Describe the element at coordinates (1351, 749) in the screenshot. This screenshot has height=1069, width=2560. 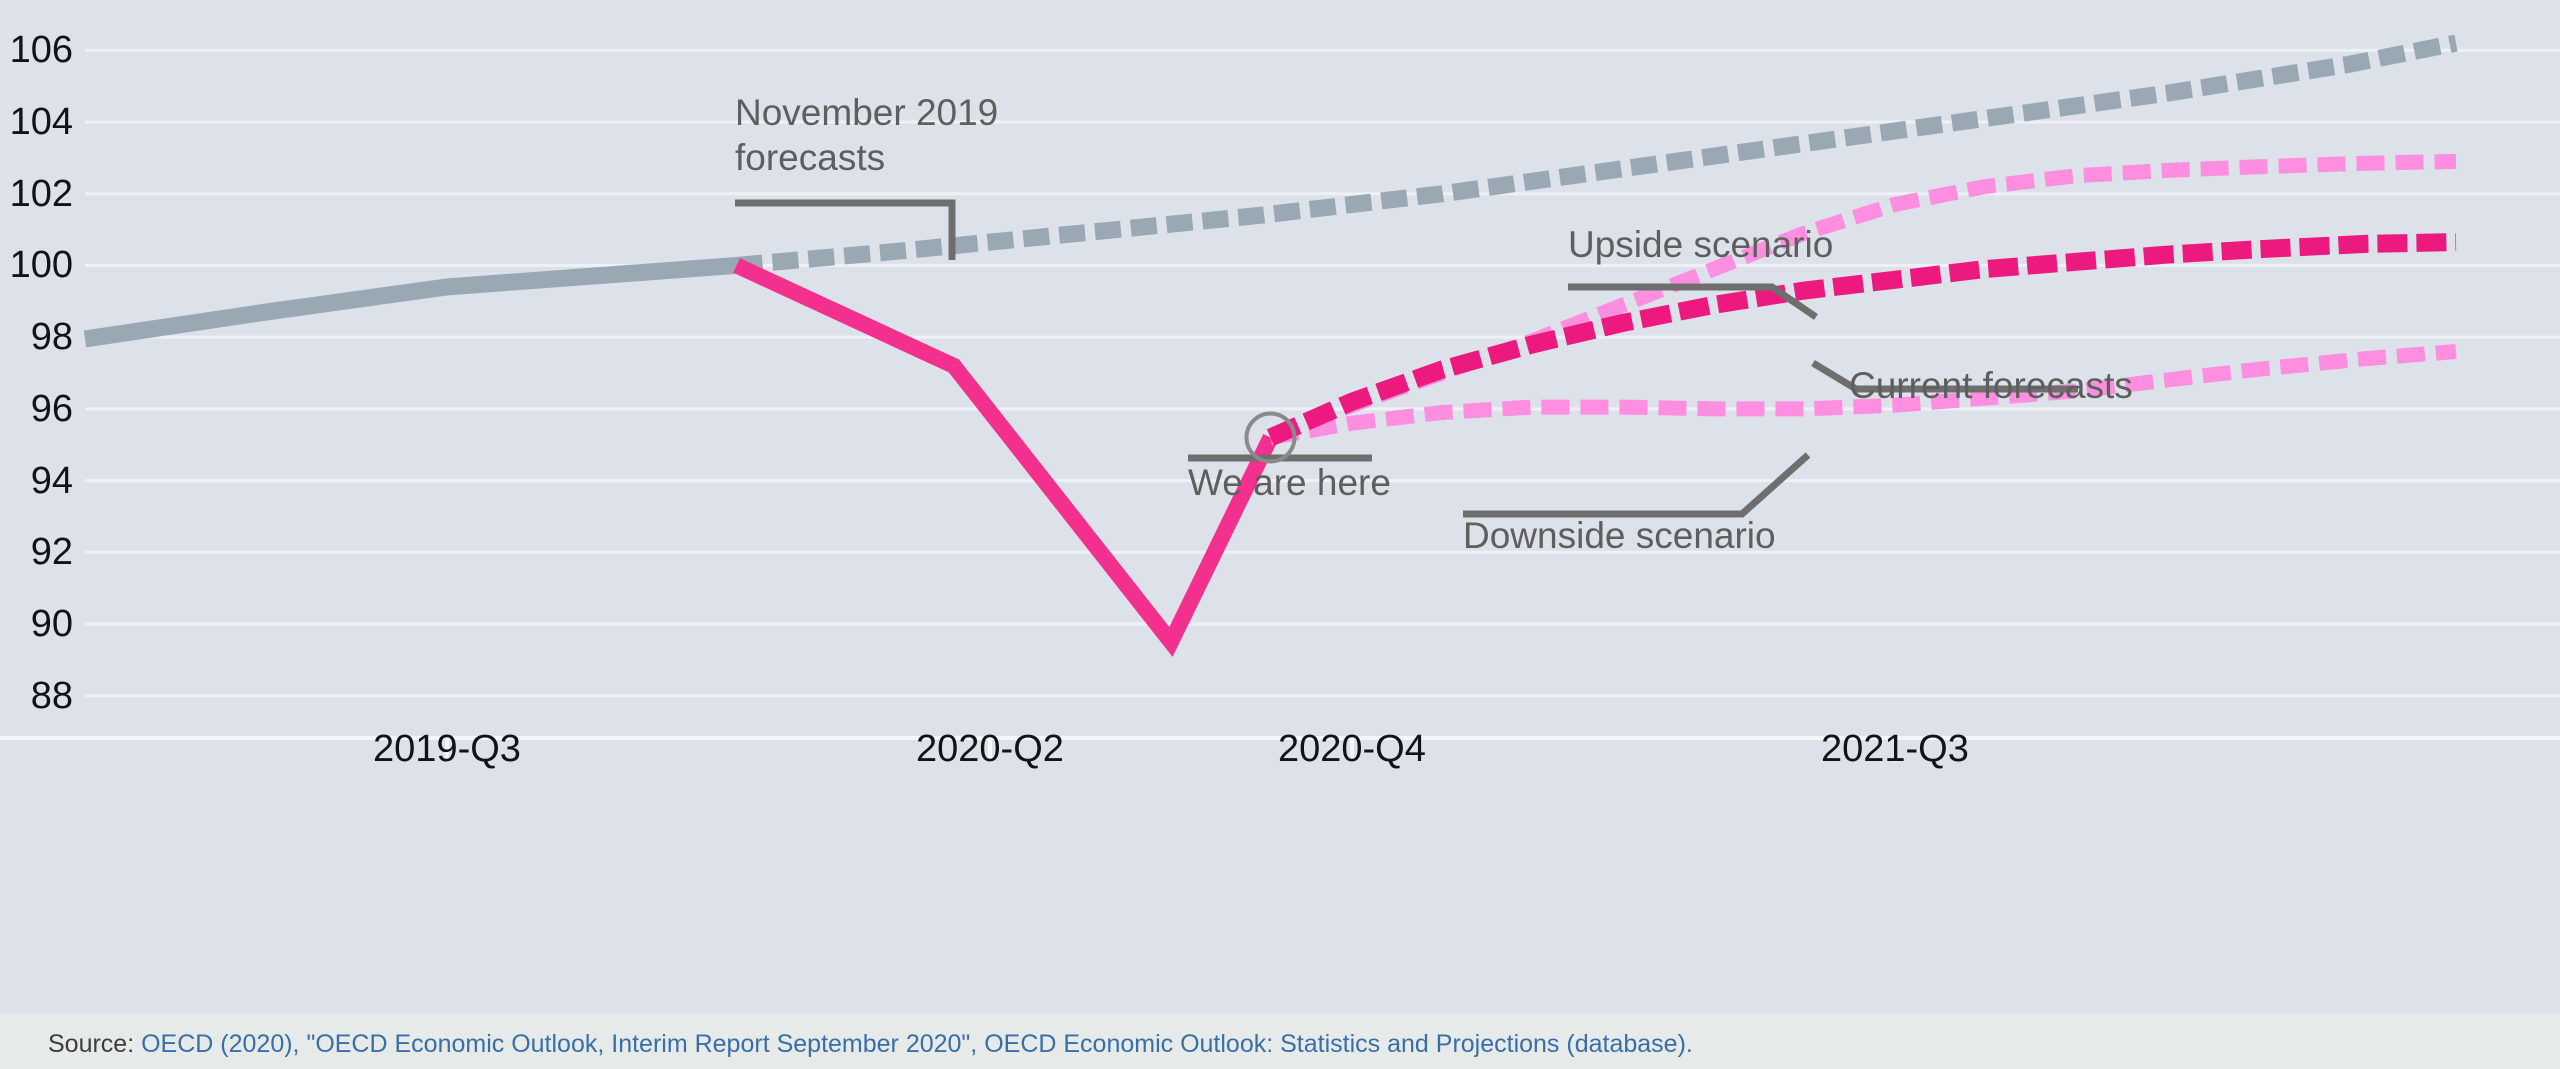
I see `x-axis-tick-label: 2020-Q4` at that location.